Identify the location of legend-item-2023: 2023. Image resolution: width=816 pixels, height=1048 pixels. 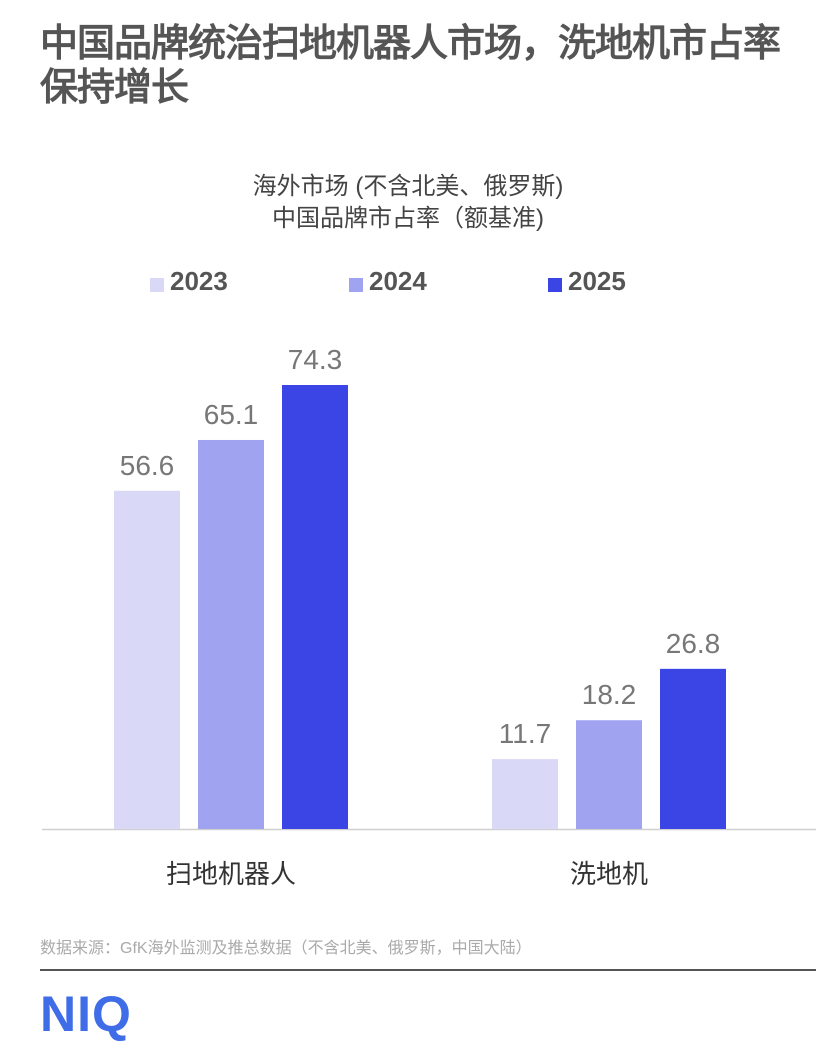
(189, 281).